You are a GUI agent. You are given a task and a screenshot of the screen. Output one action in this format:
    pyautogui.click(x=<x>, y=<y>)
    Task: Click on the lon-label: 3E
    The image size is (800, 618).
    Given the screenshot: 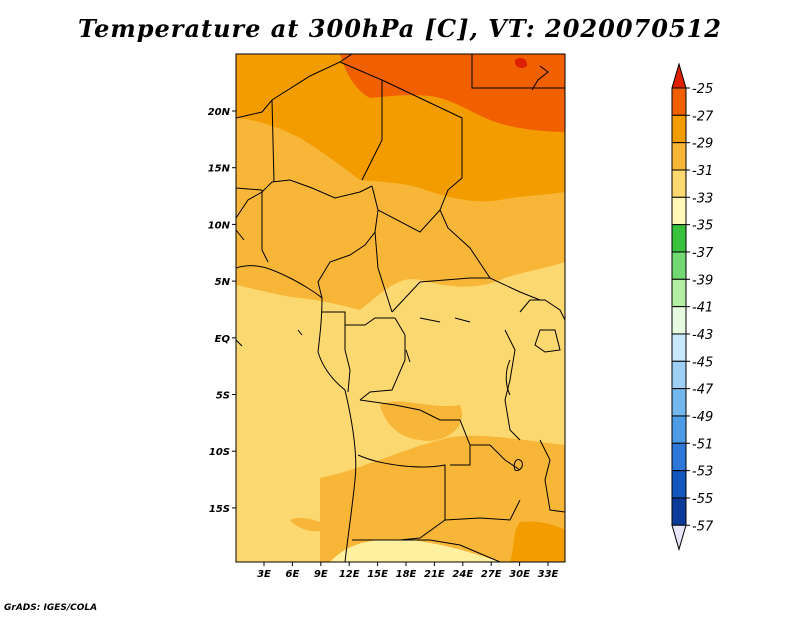 What is the action you would take?
    pyautogui.click(x=264, y=574)
    